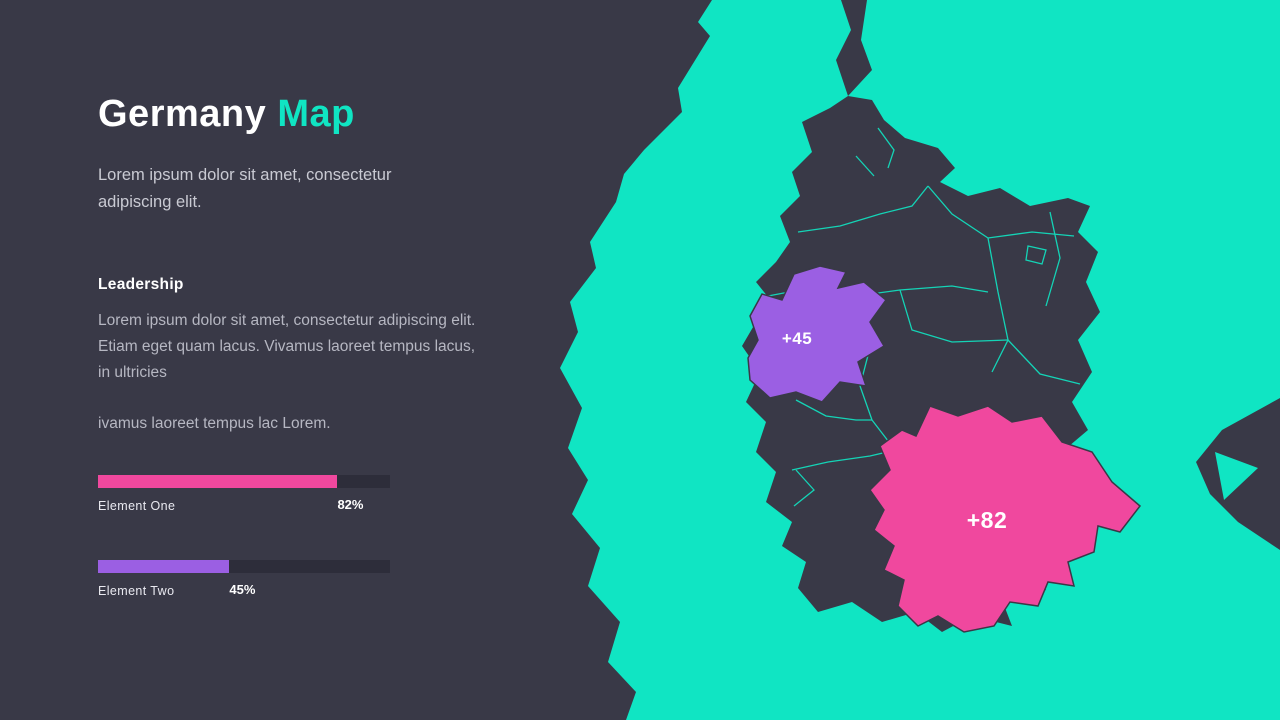  I want to click on region-bavaria, so click(1005, 519).